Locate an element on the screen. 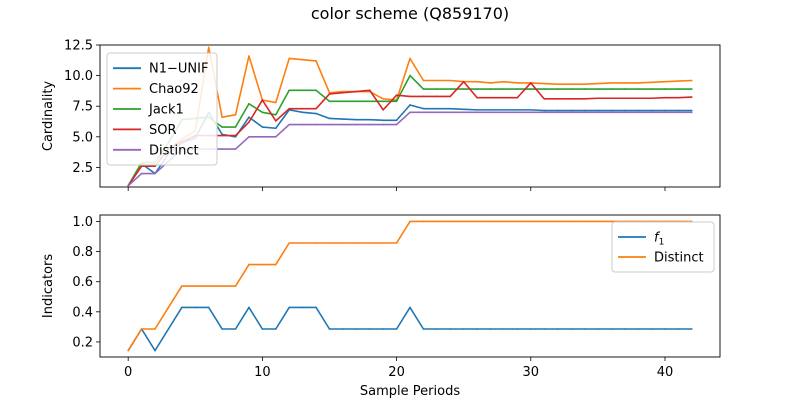 This screenshot has width=800, height=400. x-tick-label: 10 is located at coordinates (262, 372).